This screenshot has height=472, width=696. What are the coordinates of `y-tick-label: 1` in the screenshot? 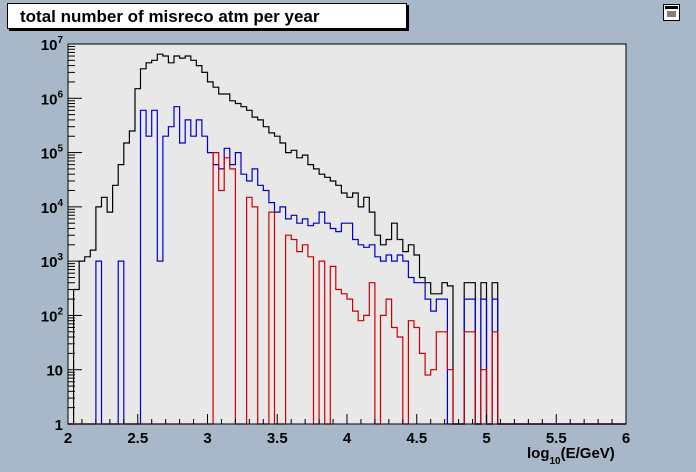 It's located at (59, 425).